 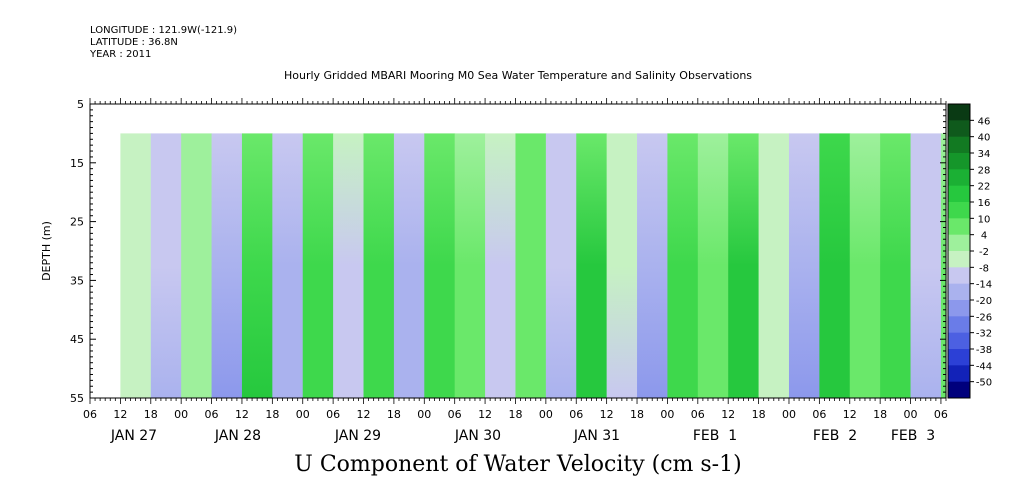 I want to click on colorbar-level-label: -44, so click(x=984, y=366).